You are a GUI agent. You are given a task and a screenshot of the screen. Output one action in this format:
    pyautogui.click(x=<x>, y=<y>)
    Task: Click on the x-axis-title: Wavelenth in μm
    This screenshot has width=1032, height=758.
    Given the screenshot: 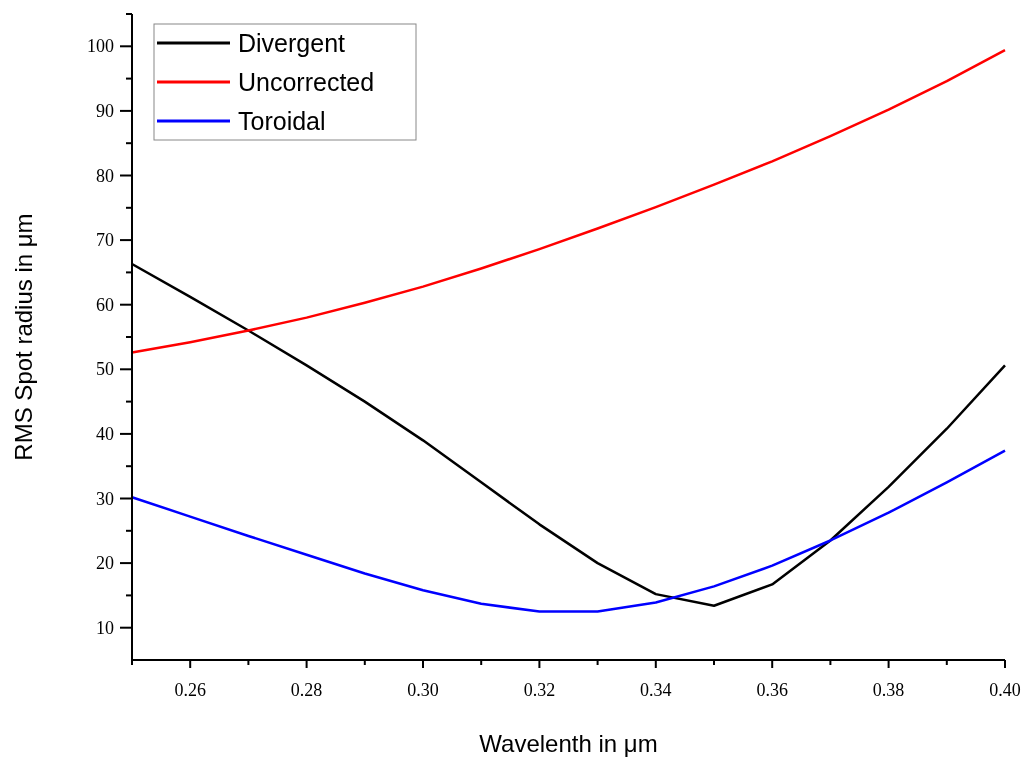 What is the action you would take?
    pyautogui.click(x=568, y=743)
    